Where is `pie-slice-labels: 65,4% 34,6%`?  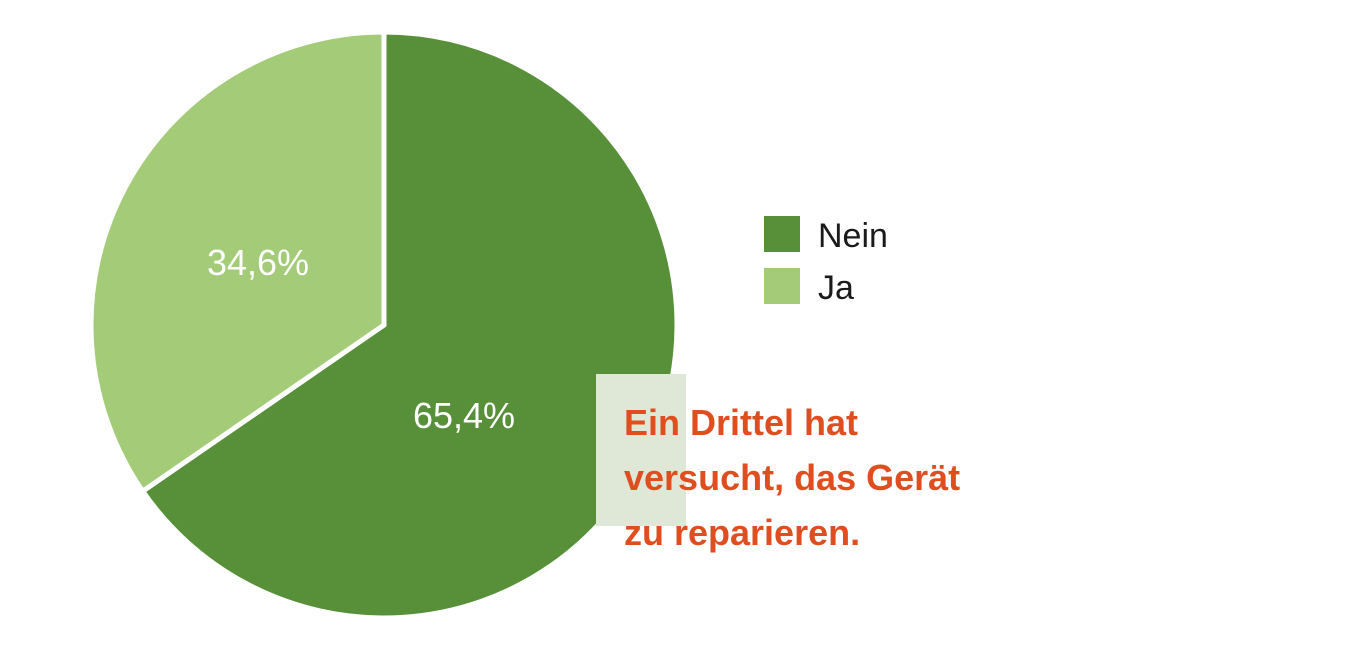
pie-slice-labels: 65,4% 34,6% is located at coordinates (361, 339).